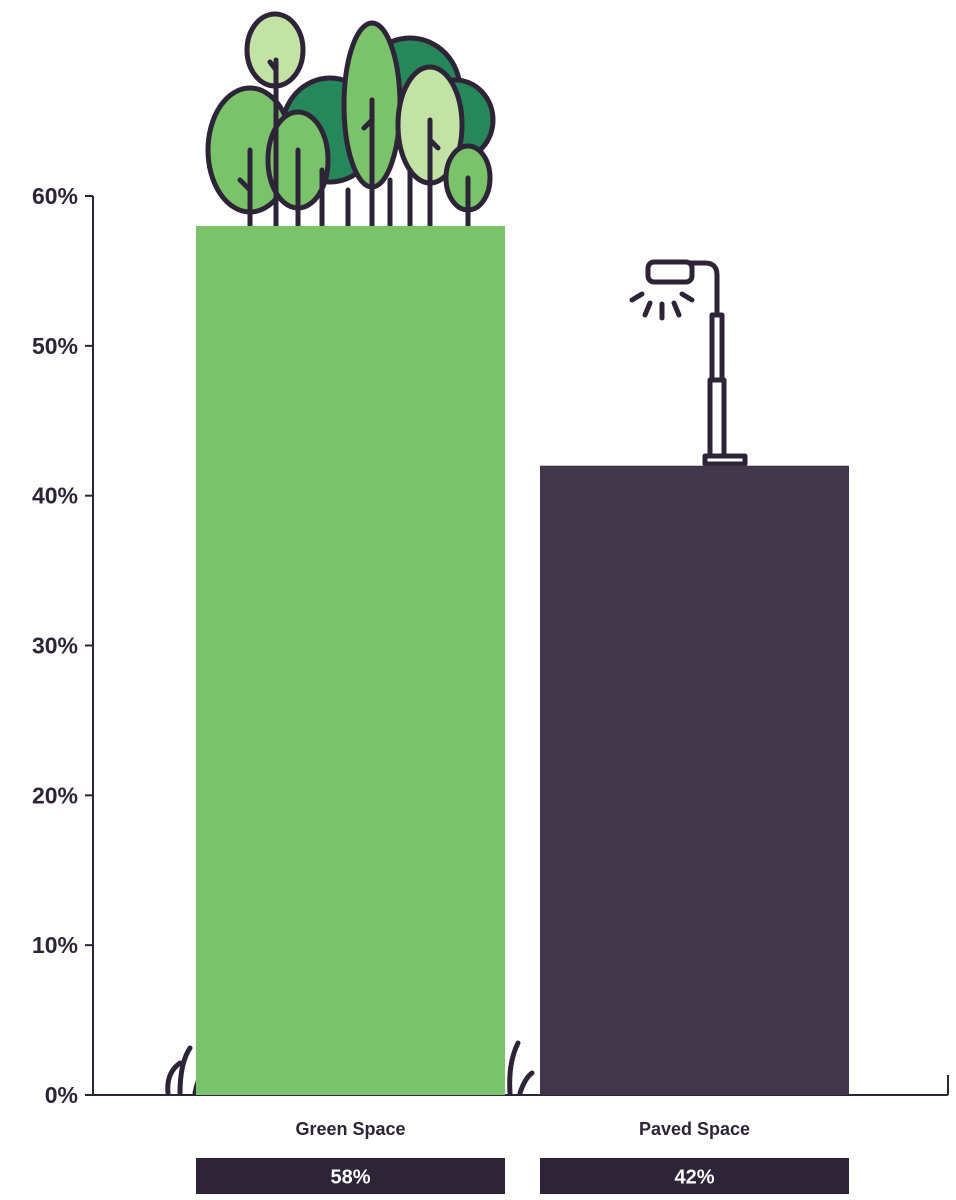 The width and height of the screenshot is (956, 1200). I want to click on y-tick-label: 0%, so click(61, 1095).